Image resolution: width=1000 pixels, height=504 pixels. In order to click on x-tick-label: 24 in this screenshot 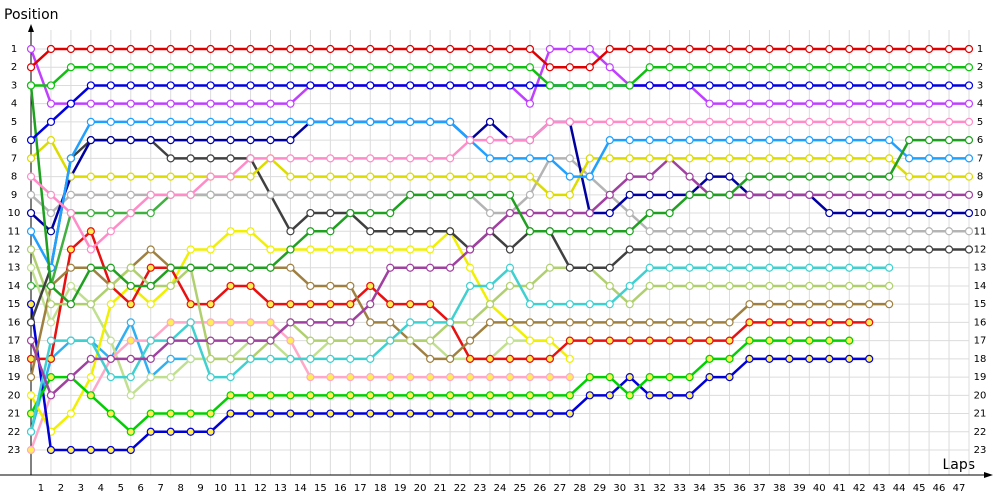, I will do `click(500, 488)`.